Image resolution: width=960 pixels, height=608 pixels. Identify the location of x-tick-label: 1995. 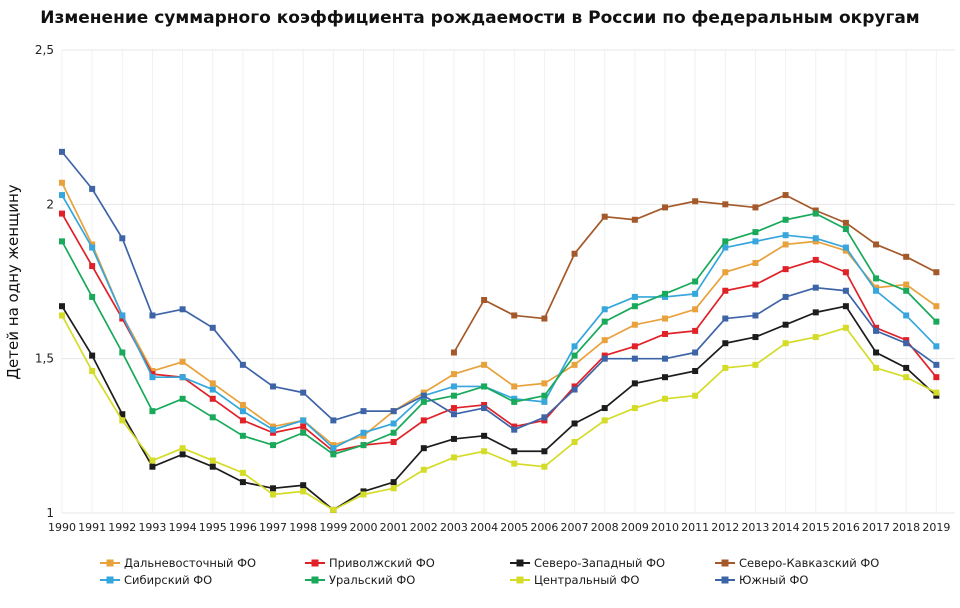
(213, 527).